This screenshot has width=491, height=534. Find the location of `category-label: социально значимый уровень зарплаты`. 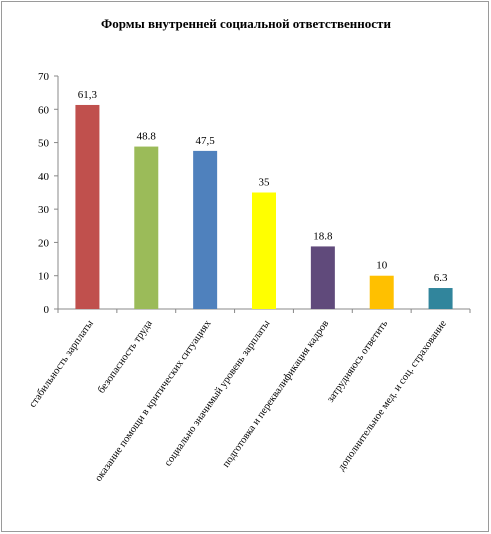

category-label: социально значимый уровень зарплаты is located at coordinates (218, 393).